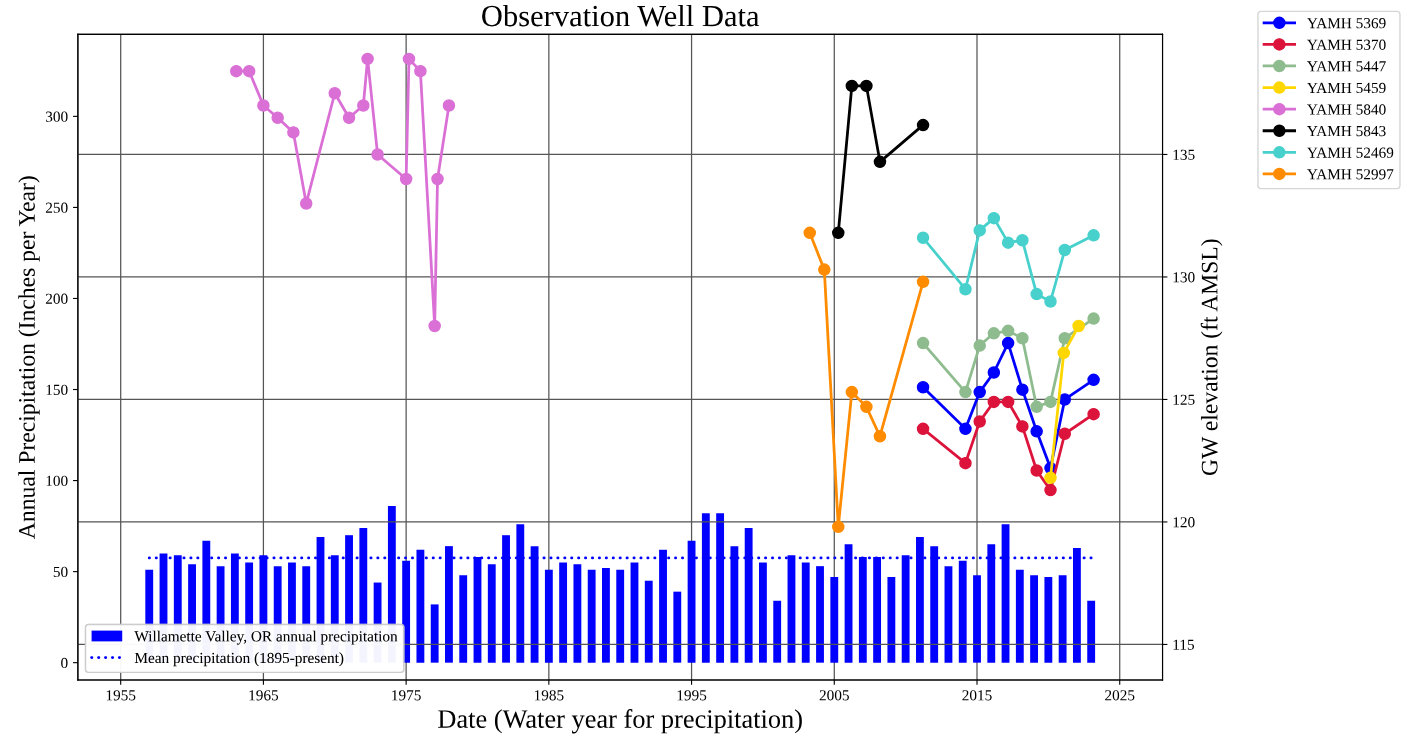  I want to click on x-tick-label: 2015, so click(977, 695).